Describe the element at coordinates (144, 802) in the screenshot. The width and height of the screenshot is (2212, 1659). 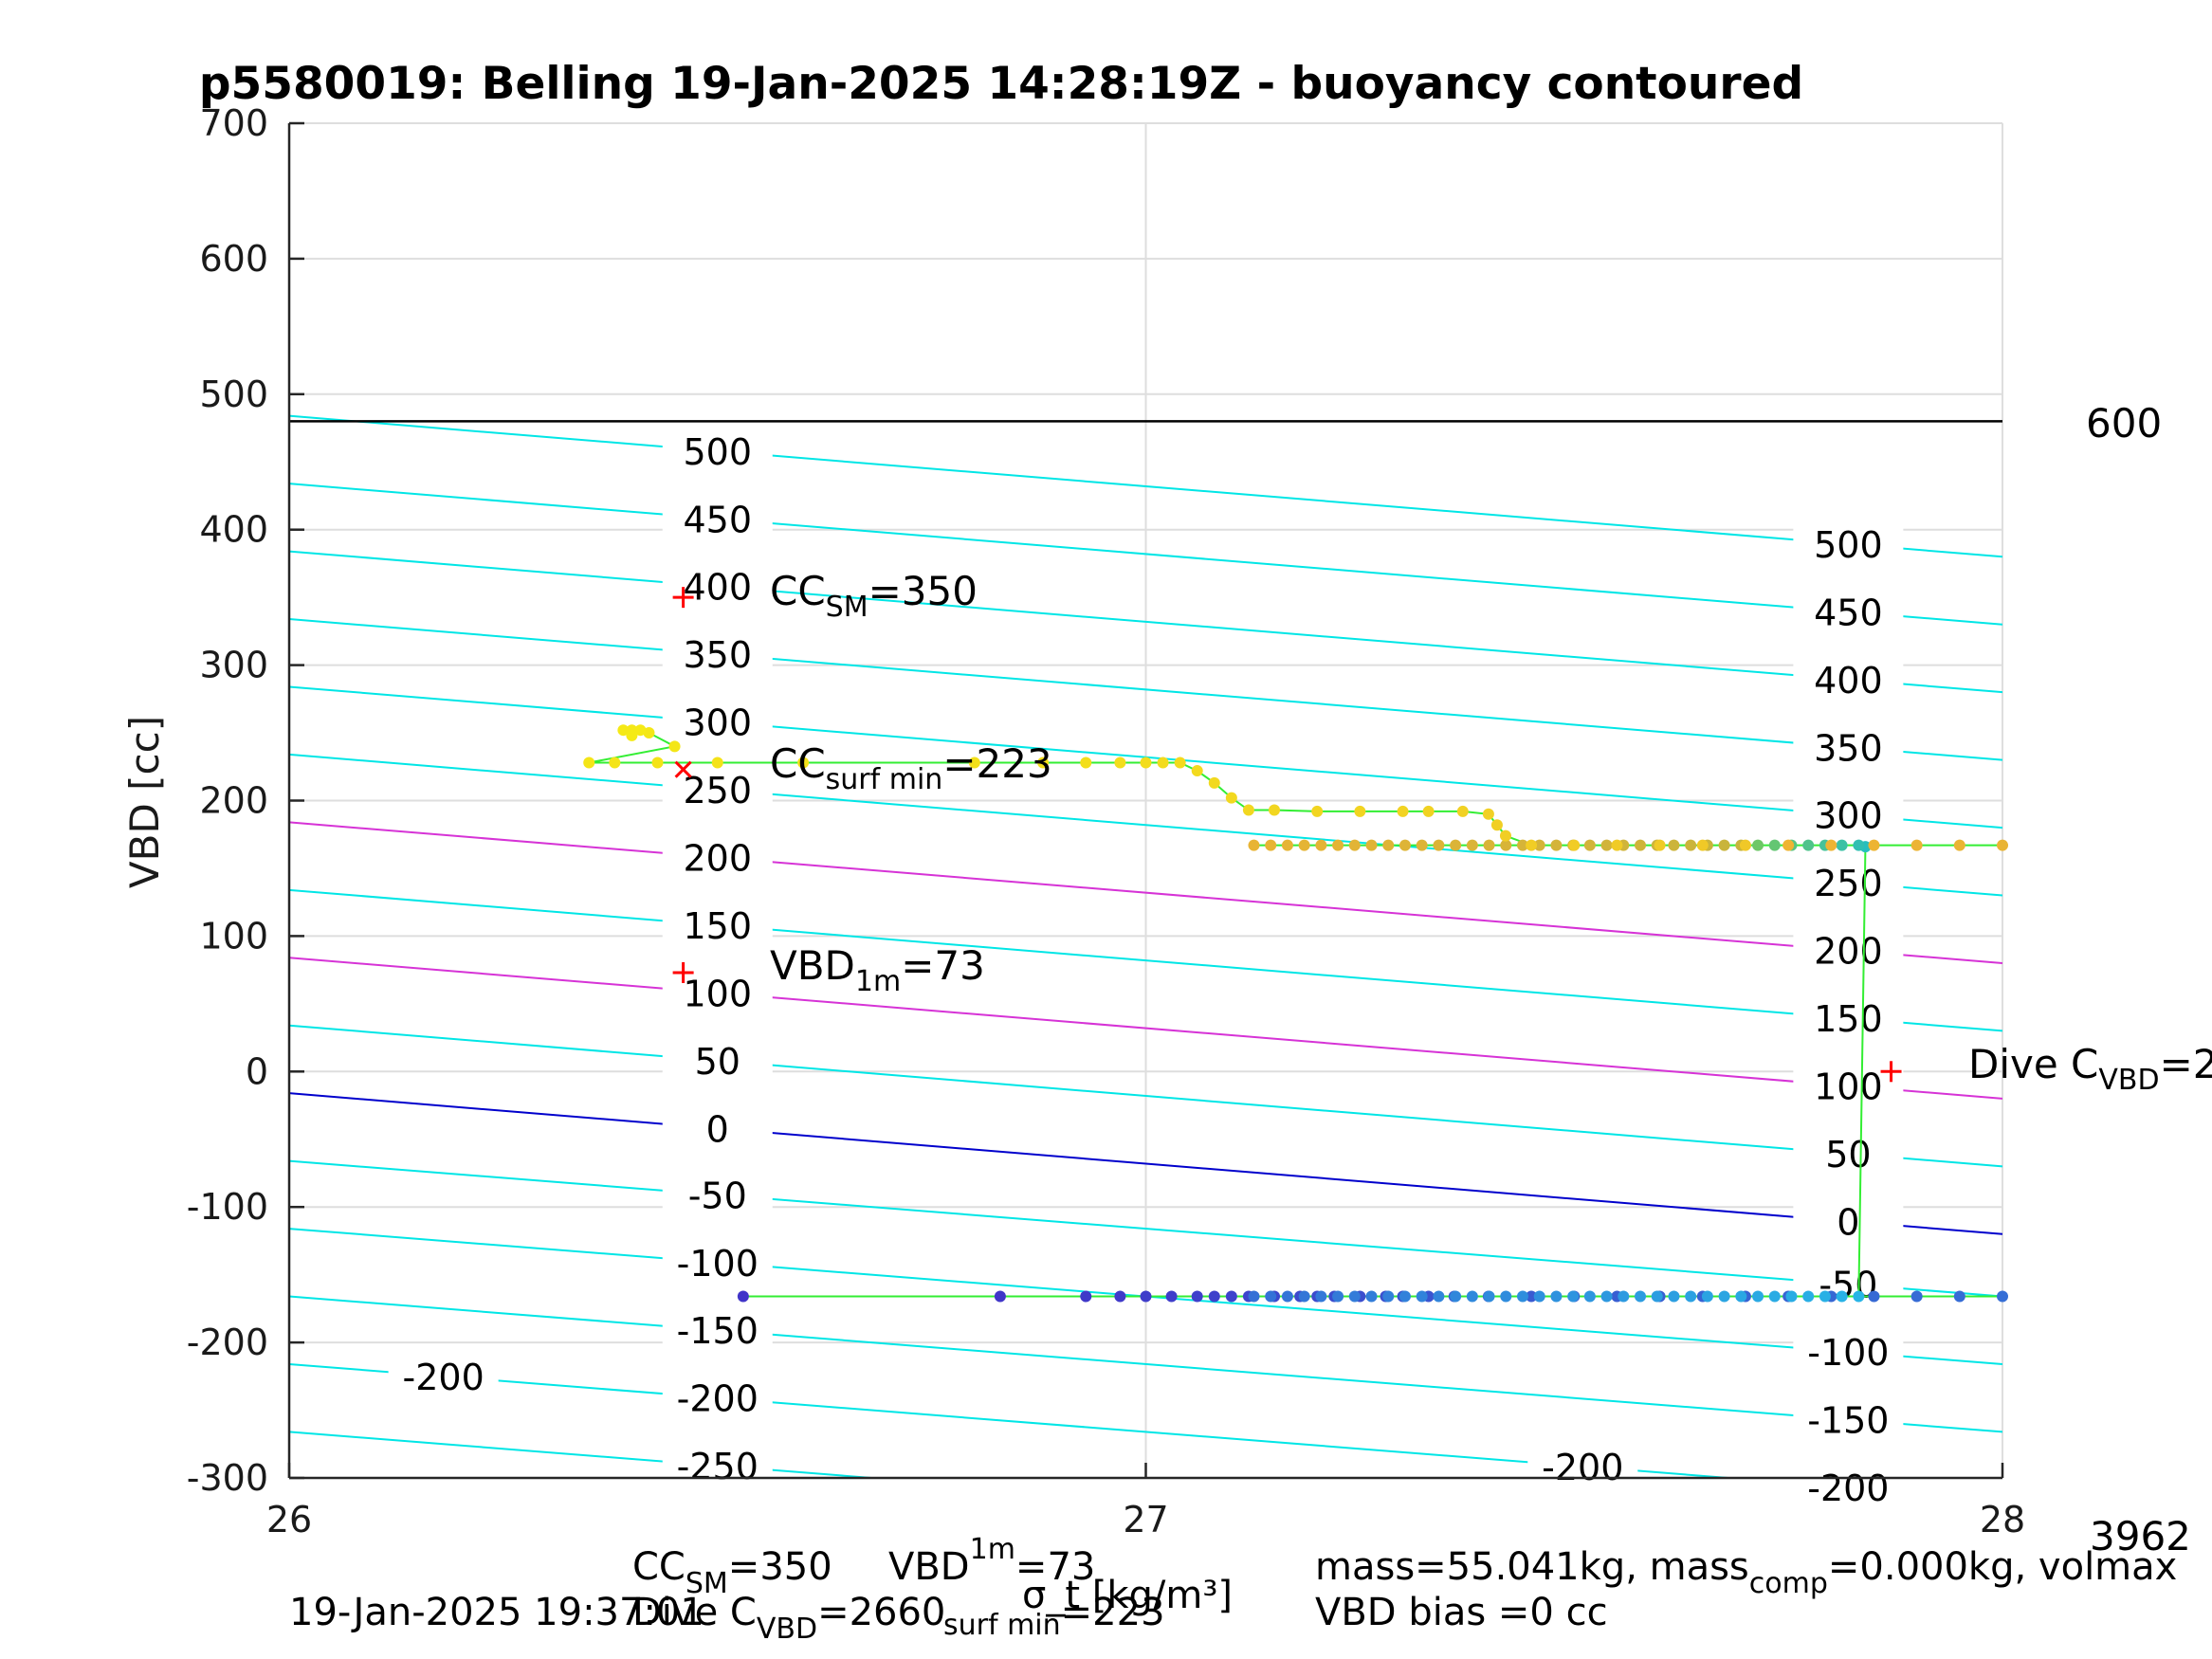
I see `y-axis-label: VBD [cc]` at that location.